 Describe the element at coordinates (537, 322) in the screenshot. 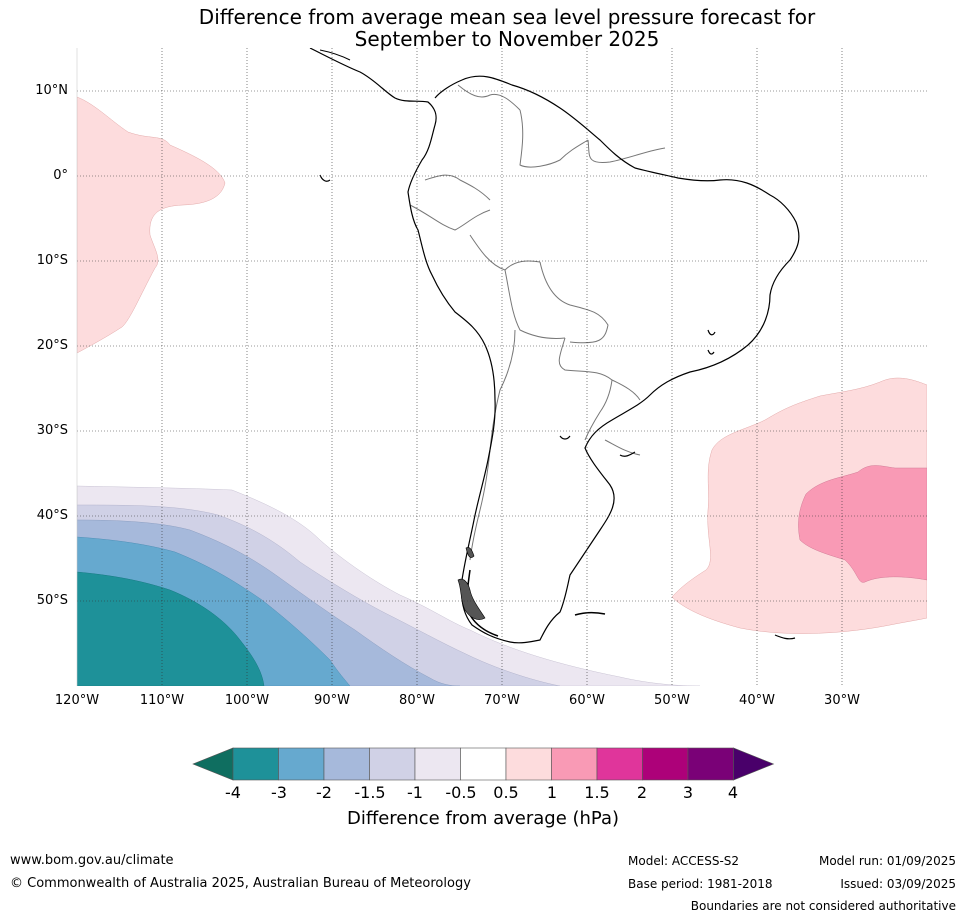

I see `country-borders` at that location.